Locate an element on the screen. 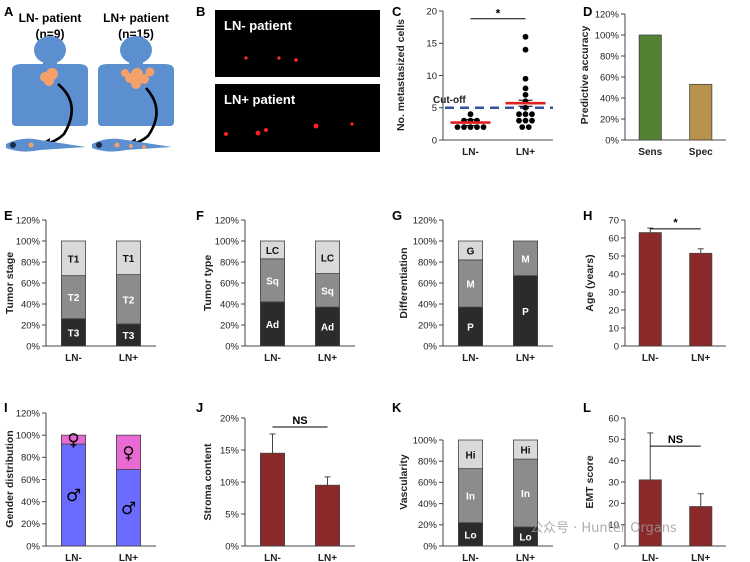  panel-j-chart: J 0% 5% 10% 15% 20% Stroma content LN- LN+ NS is located at coordinates (275, 481).